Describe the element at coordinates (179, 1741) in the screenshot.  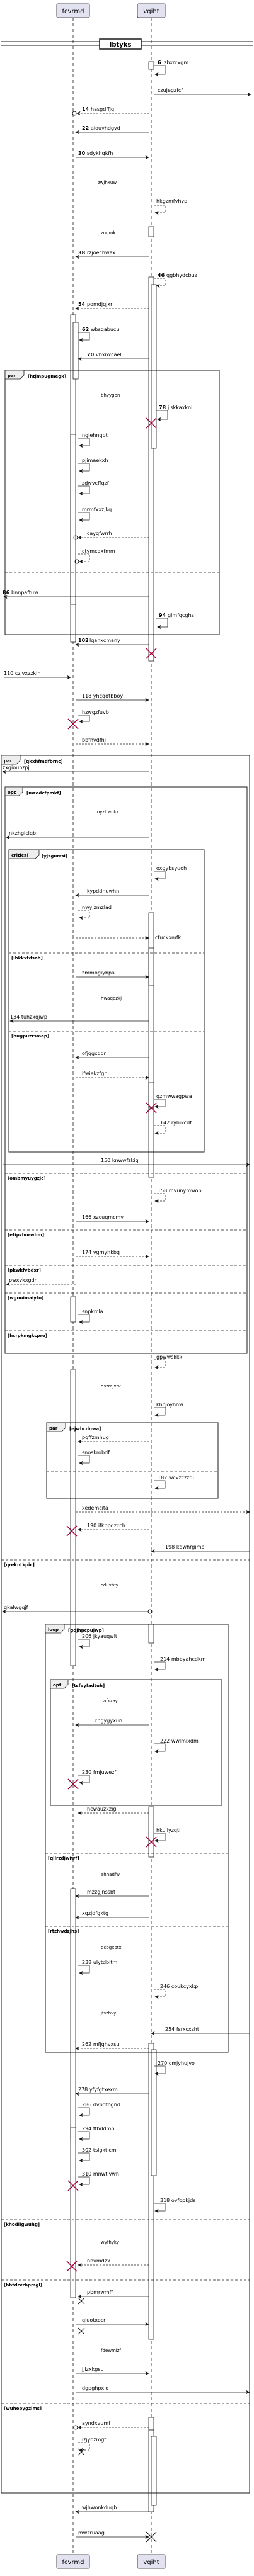
I see `svg-text: 222 wwlmixdm` at that location.